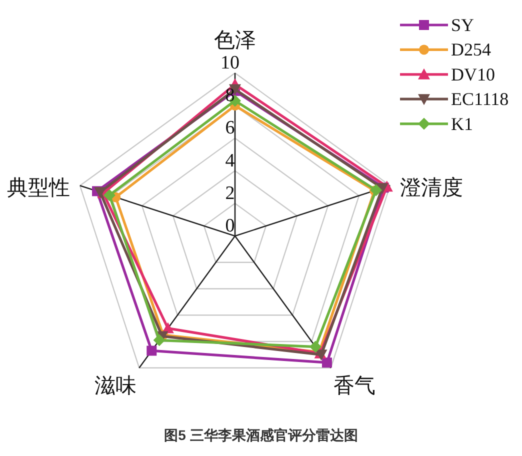 The width and height of the screenshot is (522, 456). Describe the element at coordinates (235, 40) in the screenshot. I see `category-label: 色泽` at that location.